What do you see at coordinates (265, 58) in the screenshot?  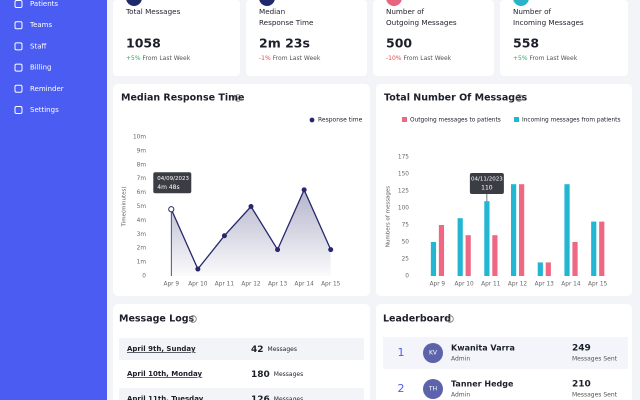 I see `stat-change: -1%` at bounding box center [265, 58].